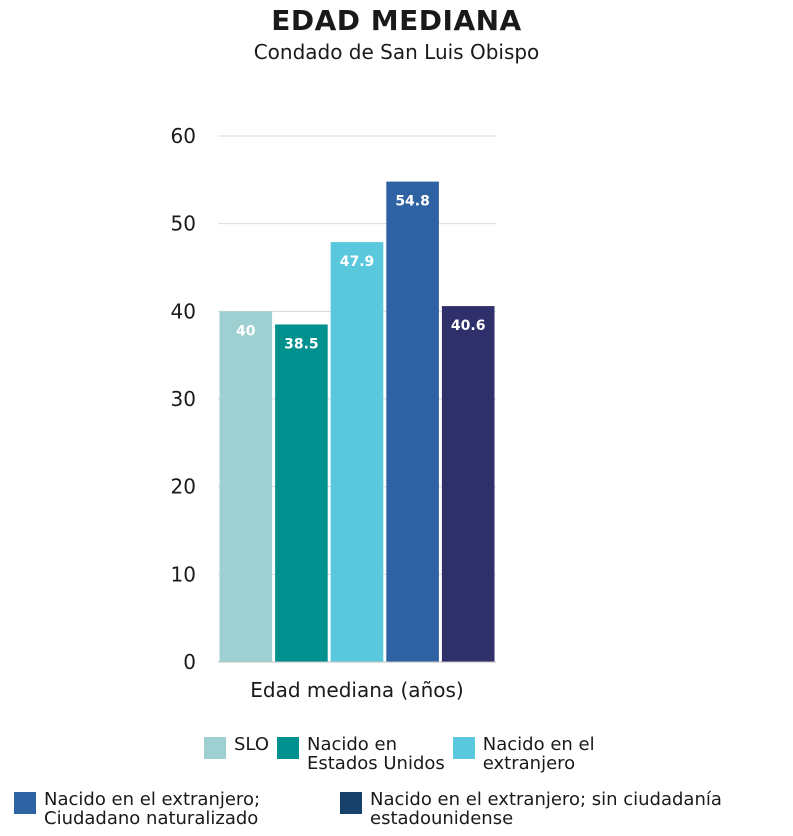  What do you see at coordinates (189, 662) in the screenshot?
I see `y-tick-label: 0` at bounding box center [189, 662].